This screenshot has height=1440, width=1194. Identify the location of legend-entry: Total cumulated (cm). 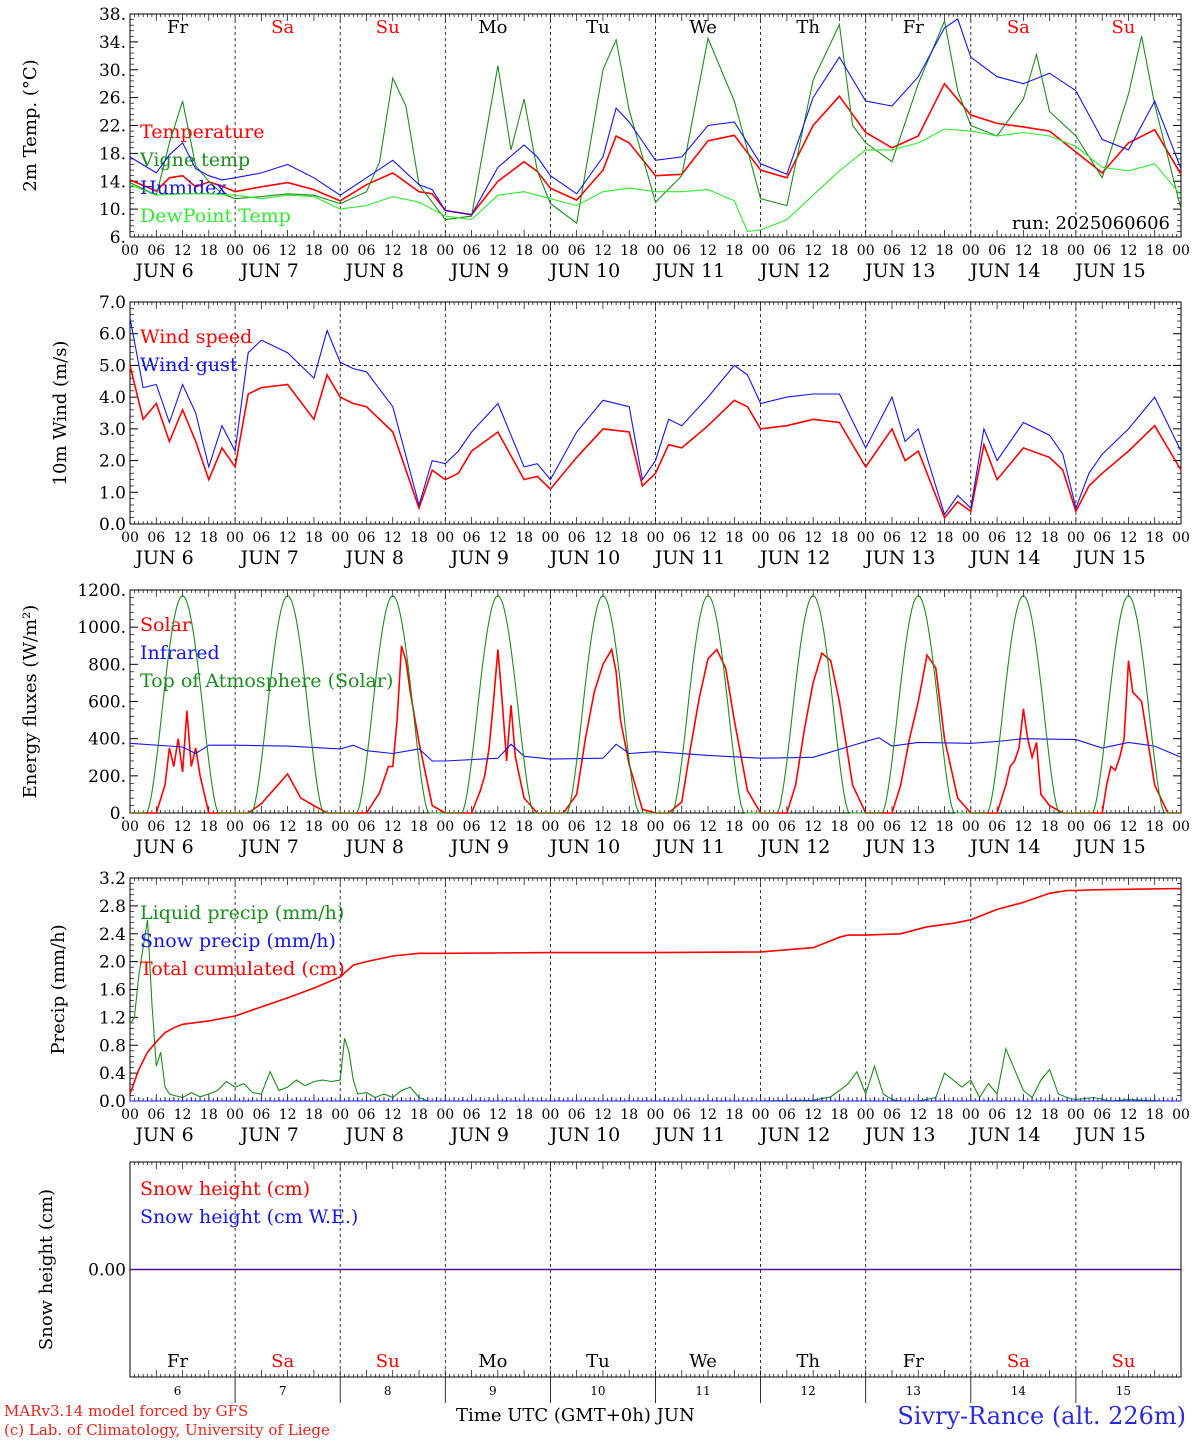
(242, 969).